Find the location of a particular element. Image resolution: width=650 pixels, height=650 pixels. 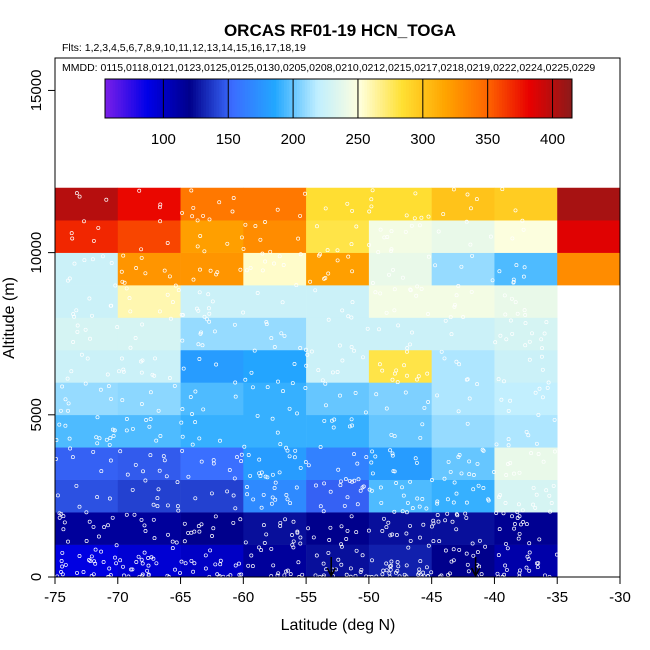

x-axis-label: Latitude (deg N) is located at coordinates (338, 625).